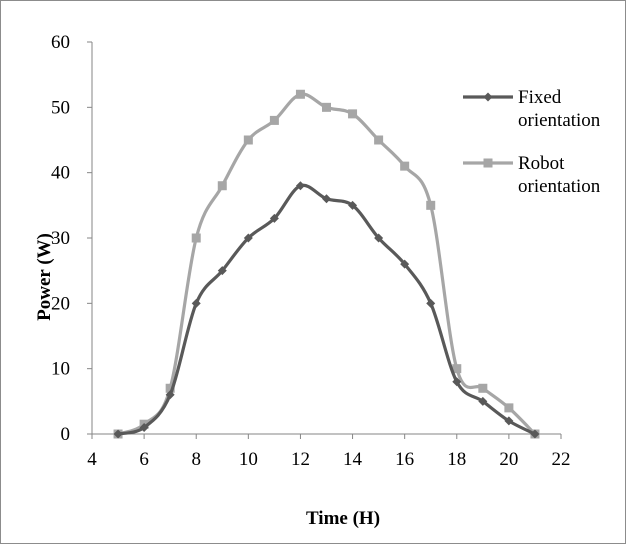  Describe the element at coordinates (329, 452) in the screenshot. I see `x-tick-labels: 4 6 8 10 12 14 16 18 20 22` at that location.